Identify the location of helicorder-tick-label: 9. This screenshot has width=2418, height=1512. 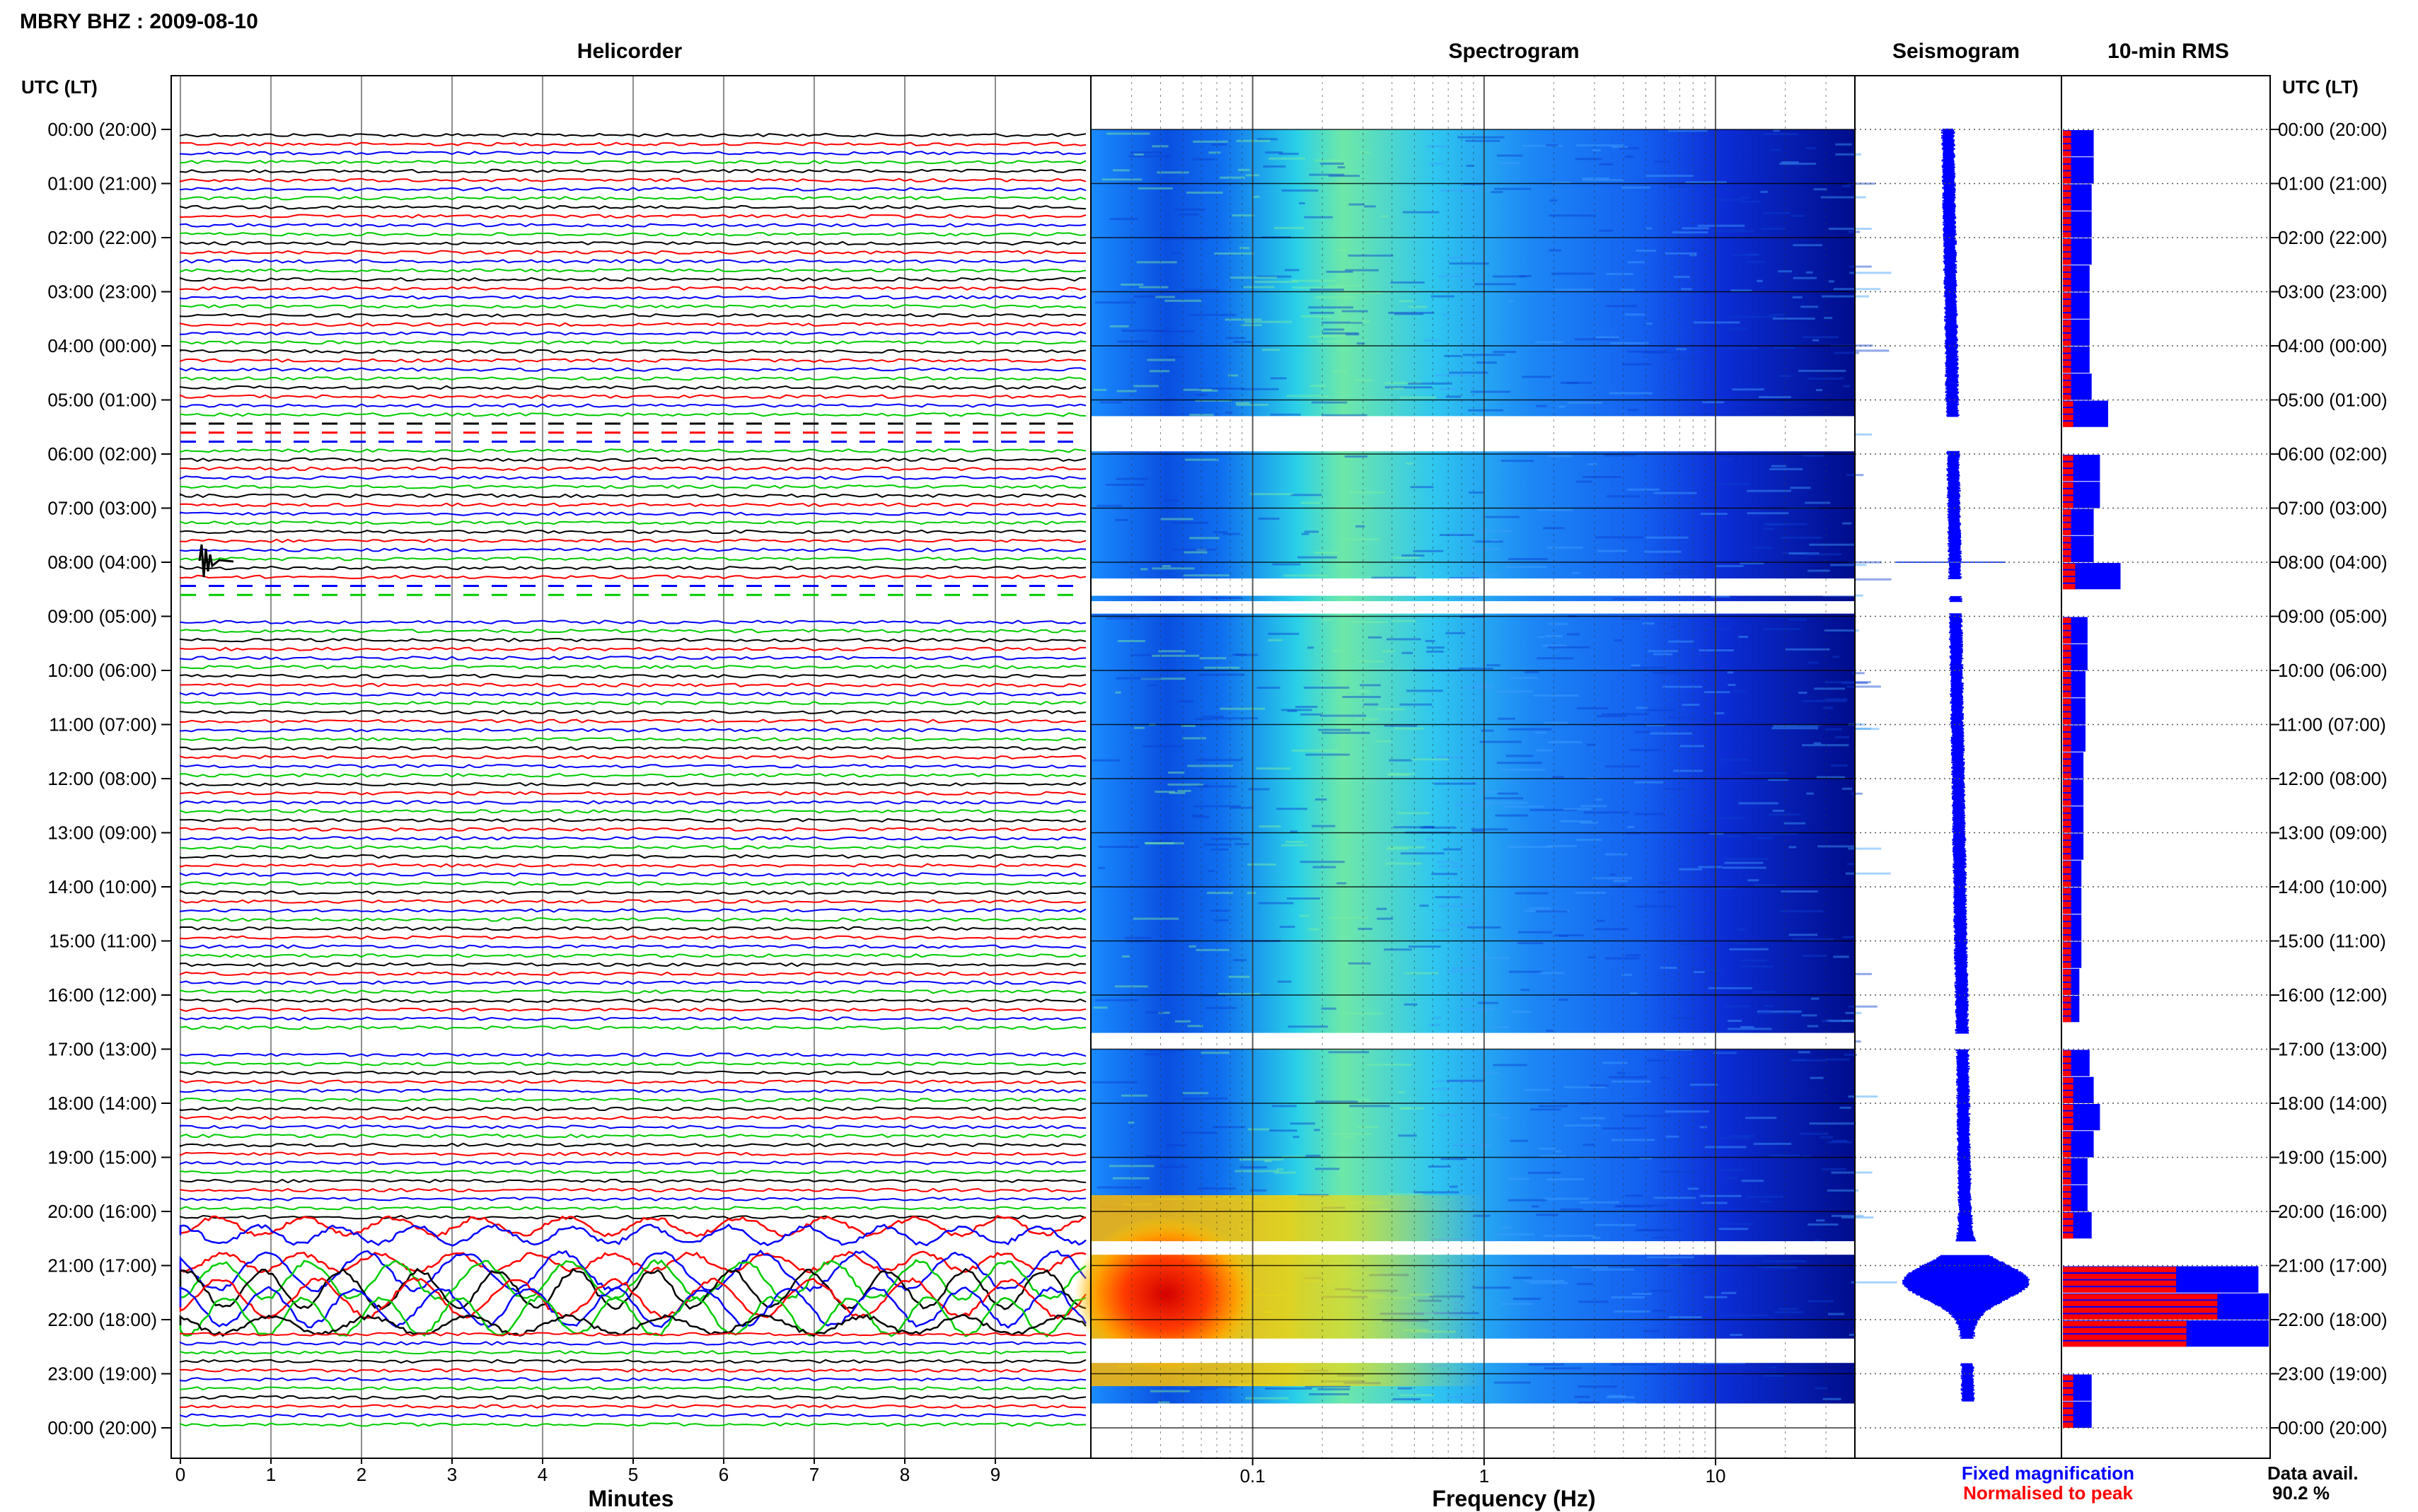
(995, 1474).